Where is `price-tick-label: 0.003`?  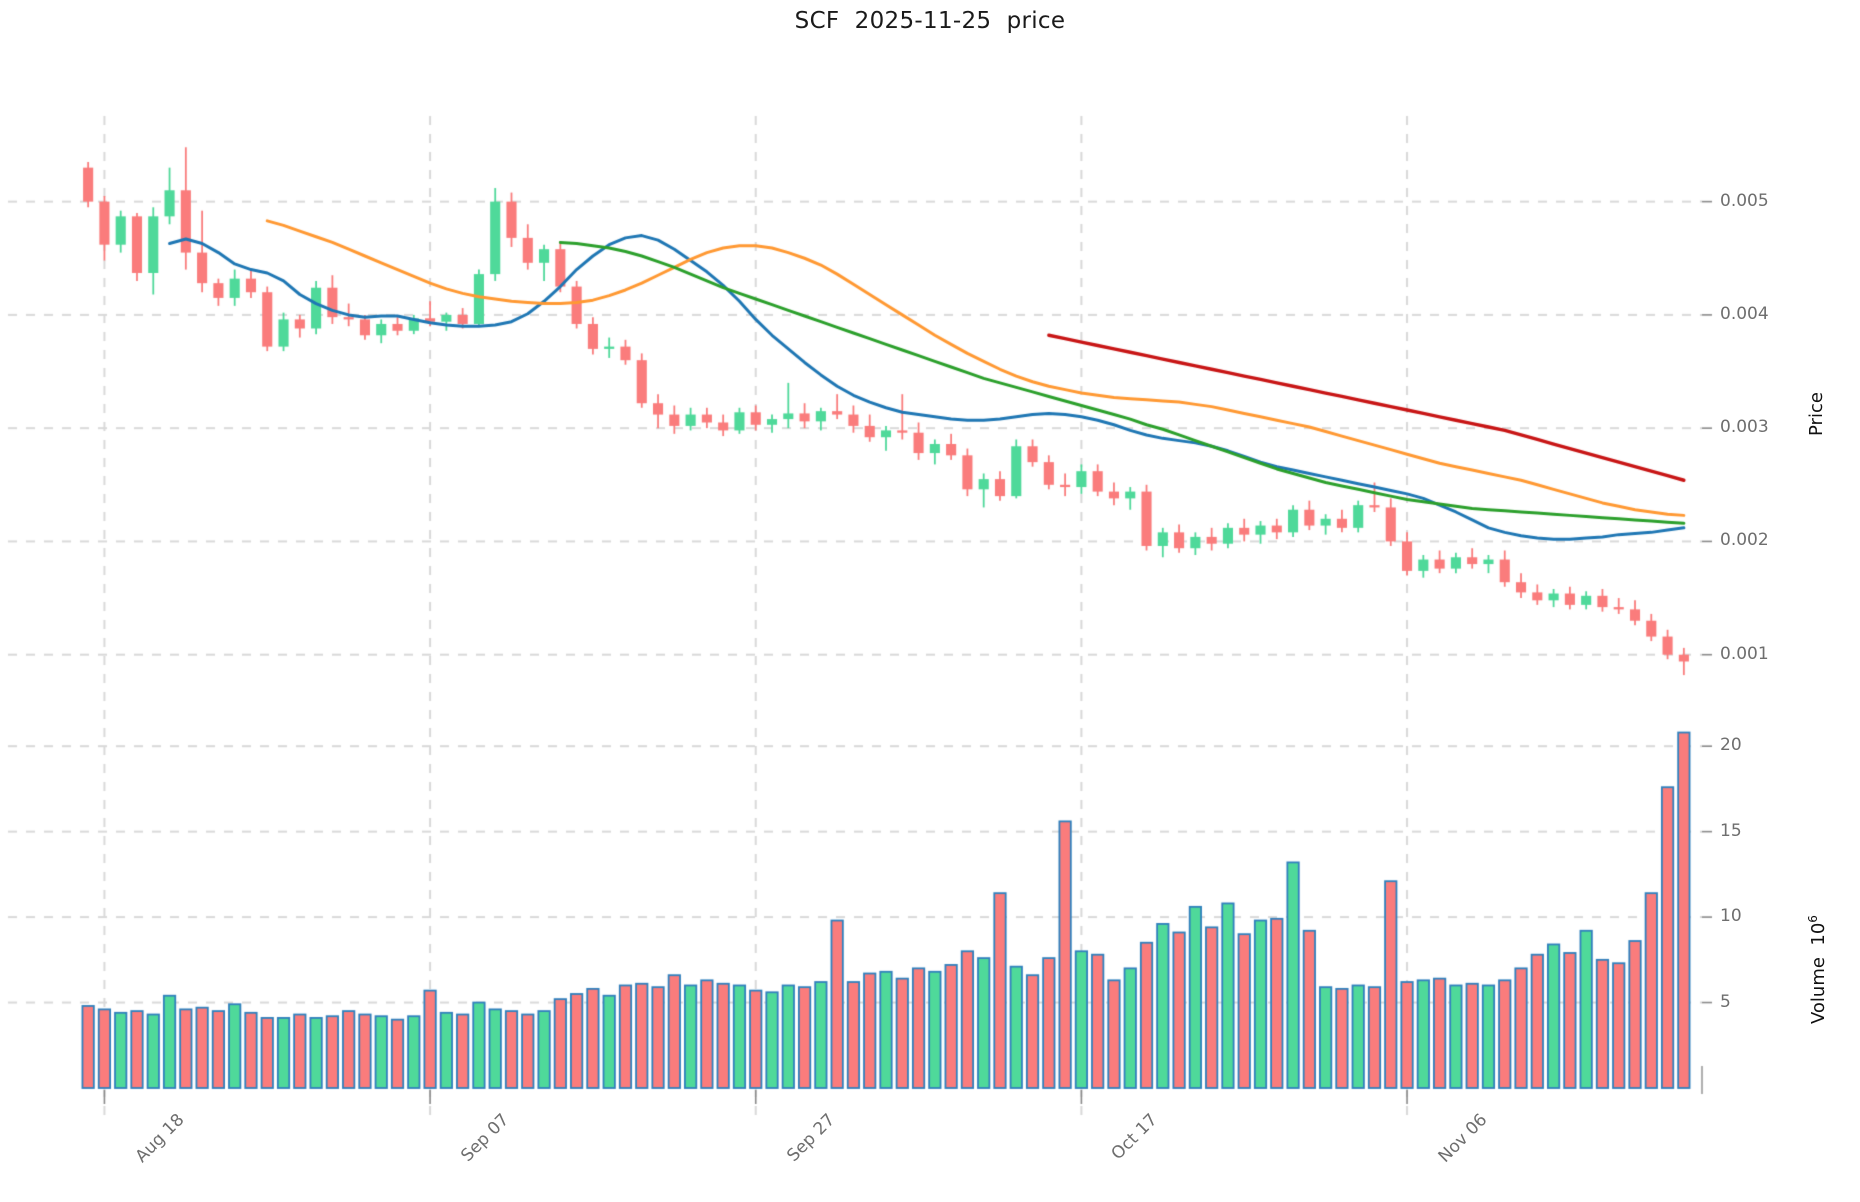 price-tick-label: 0.003 is located at coordinates (1744, 427).